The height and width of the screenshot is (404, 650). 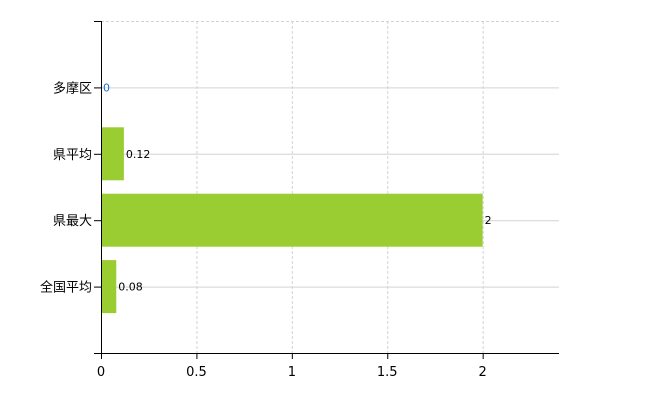 I want to click on x-tick-label: 0.5, so click(x=196, y=372).